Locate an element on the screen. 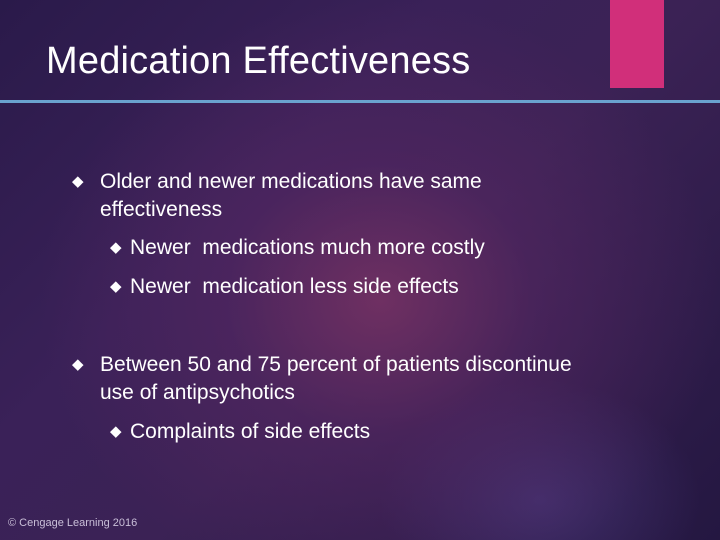 The image size is (720, 540). sub-bullet-item: ◆ Complaints of side effects is located at coordinates (370, 432).